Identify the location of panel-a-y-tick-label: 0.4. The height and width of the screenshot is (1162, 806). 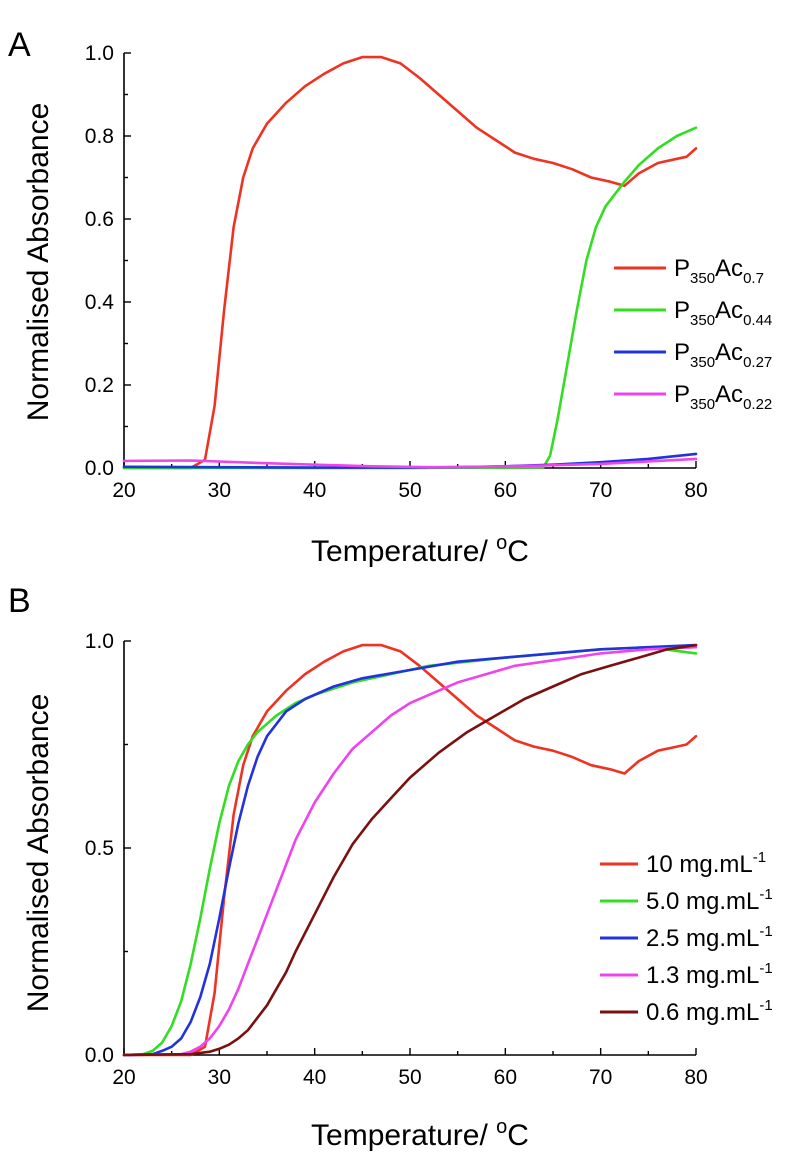
(100, 302).